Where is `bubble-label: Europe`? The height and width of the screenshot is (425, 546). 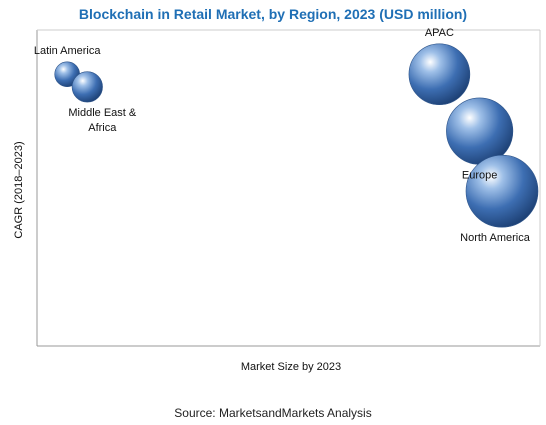
bubble-label: Europe is located at coordinates (479, 175).